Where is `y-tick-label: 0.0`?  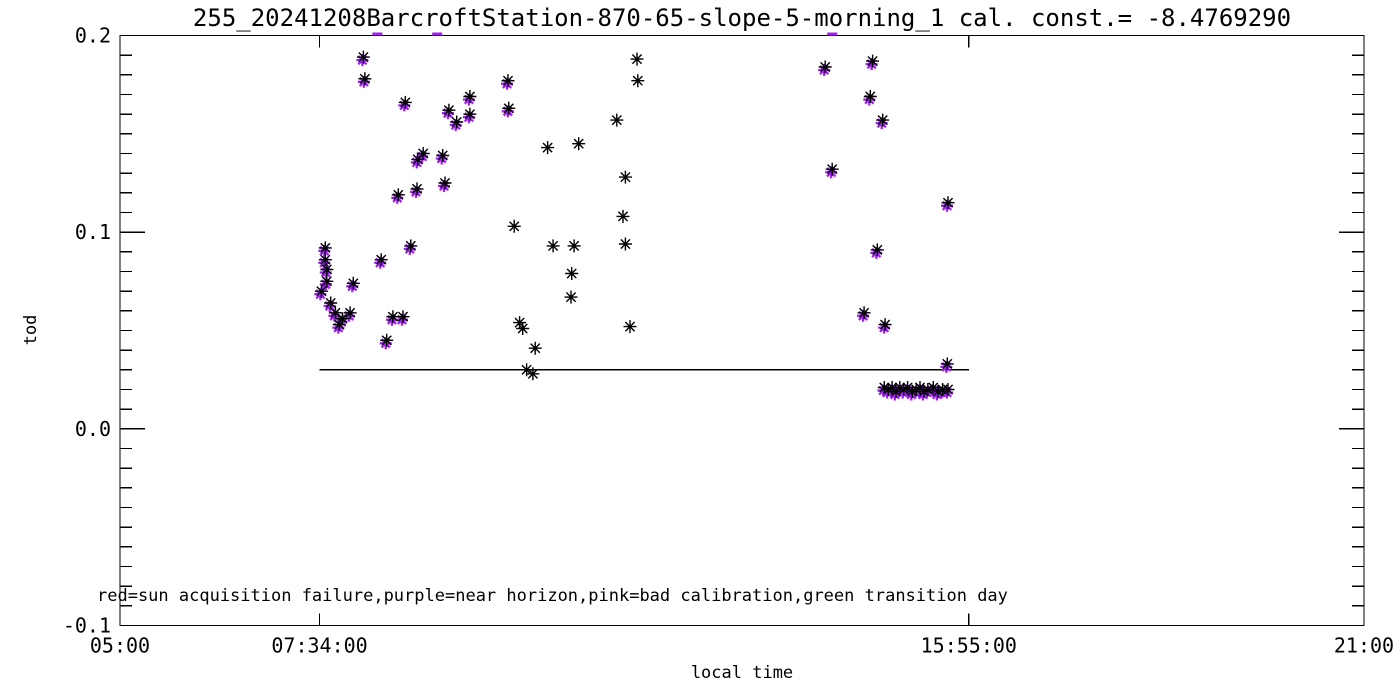
y-tick-label: 0.0 is located at coordinates (93, 429).